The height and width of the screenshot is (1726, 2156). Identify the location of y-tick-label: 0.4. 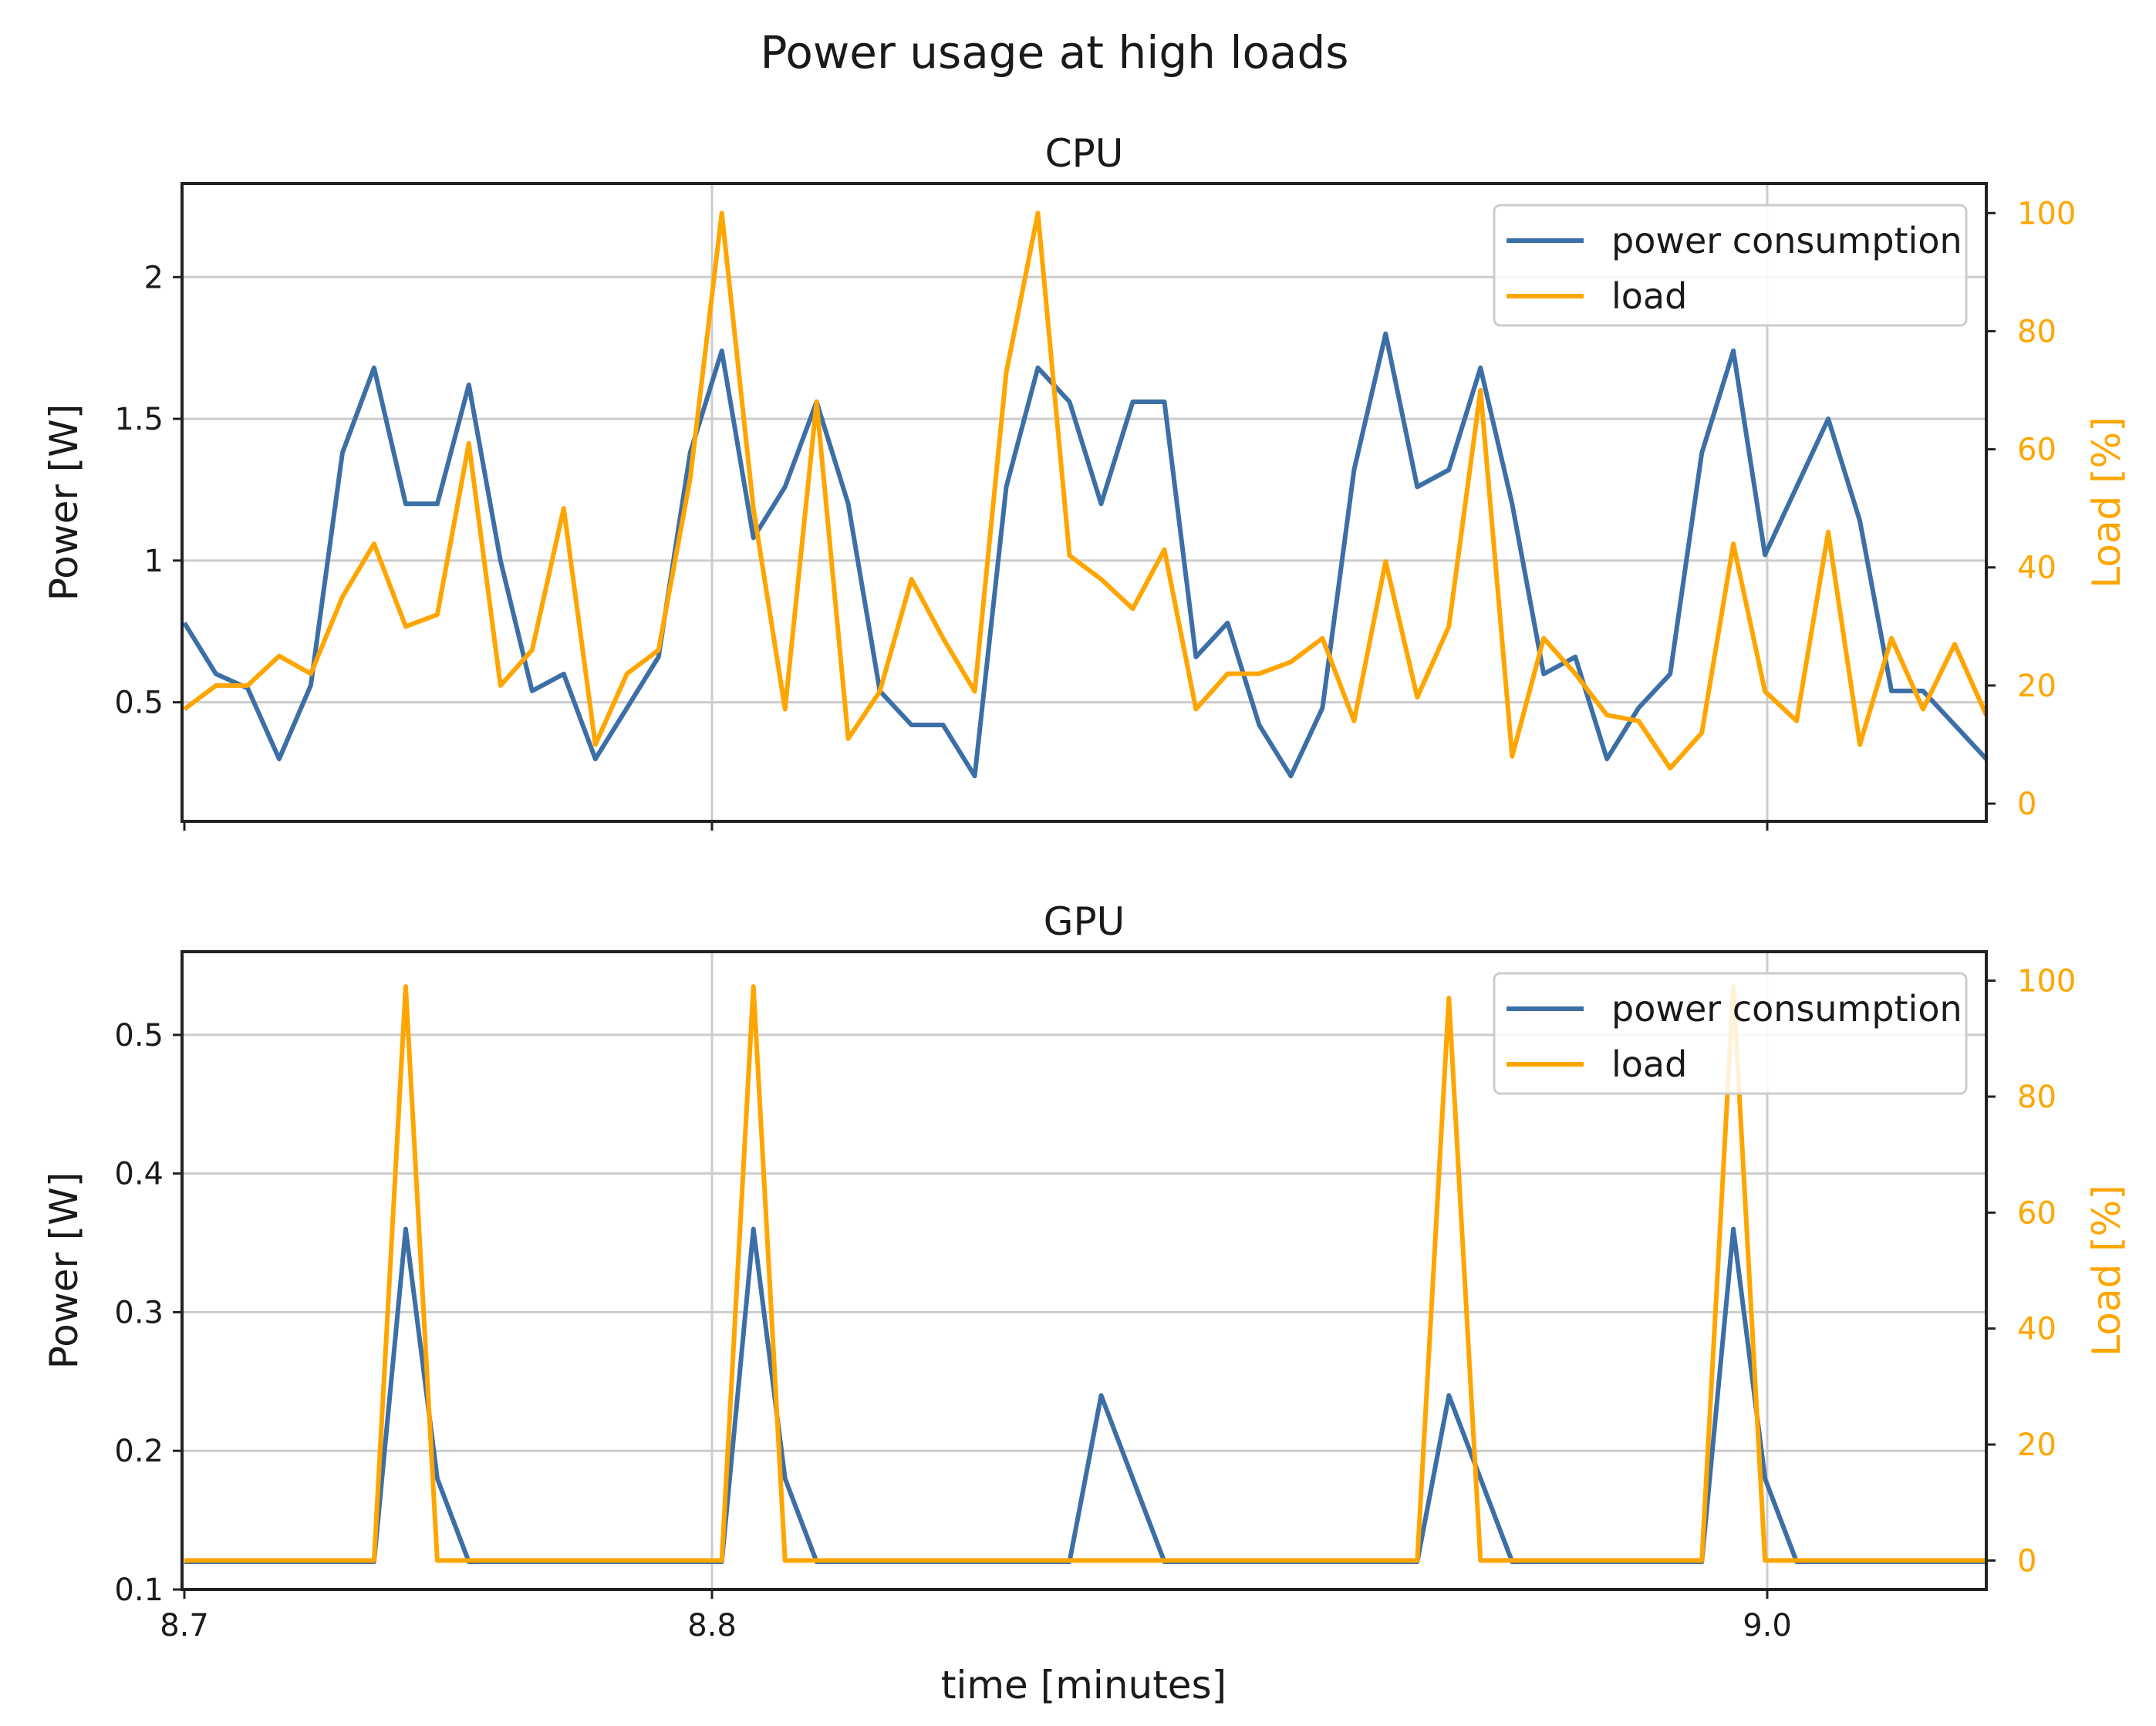
(139, 1175).